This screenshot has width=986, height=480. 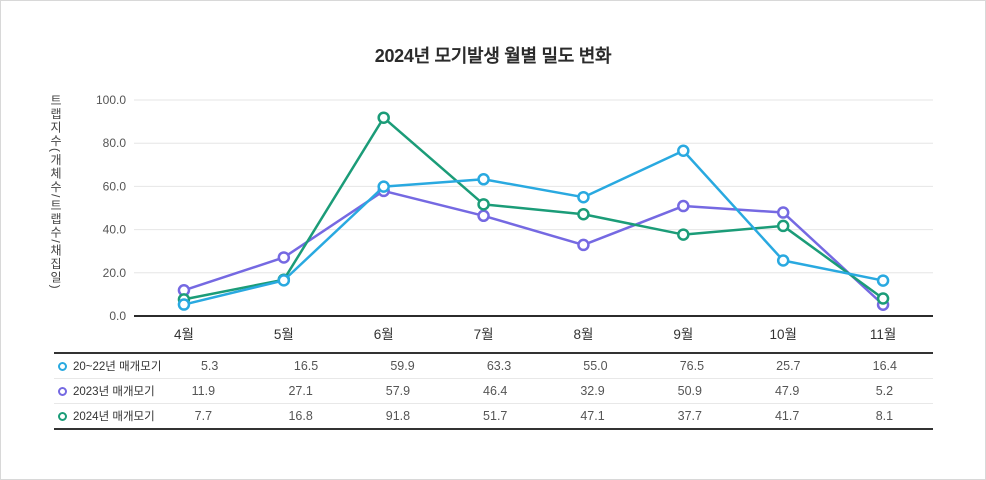 What do you see at coordinates (398, 416) in the screenshot?
I see `table-value: 91.8` at bounding box center [398, 416].